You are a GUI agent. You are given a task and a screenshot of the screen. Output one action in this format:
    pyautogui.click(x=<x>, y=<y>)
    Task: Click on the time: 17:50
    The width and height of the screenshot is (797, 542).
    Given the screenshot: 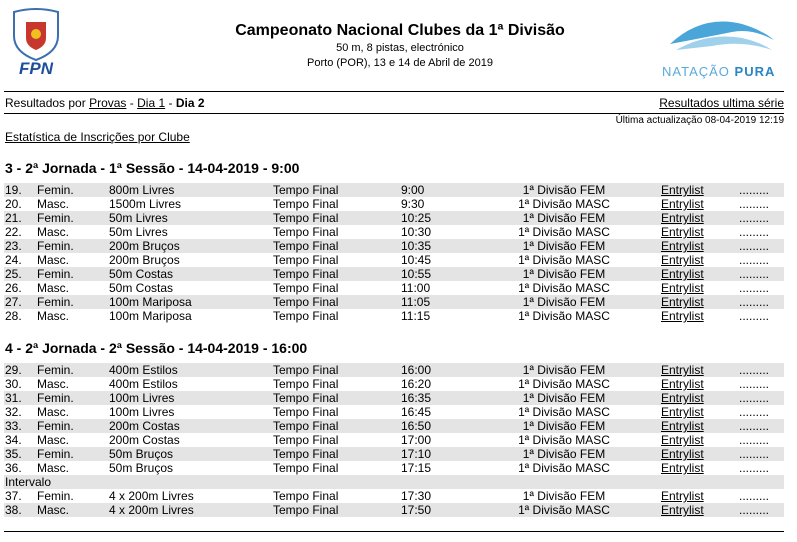 What is the action you would take?
    pyautogui.click(x=416, y=510)
    